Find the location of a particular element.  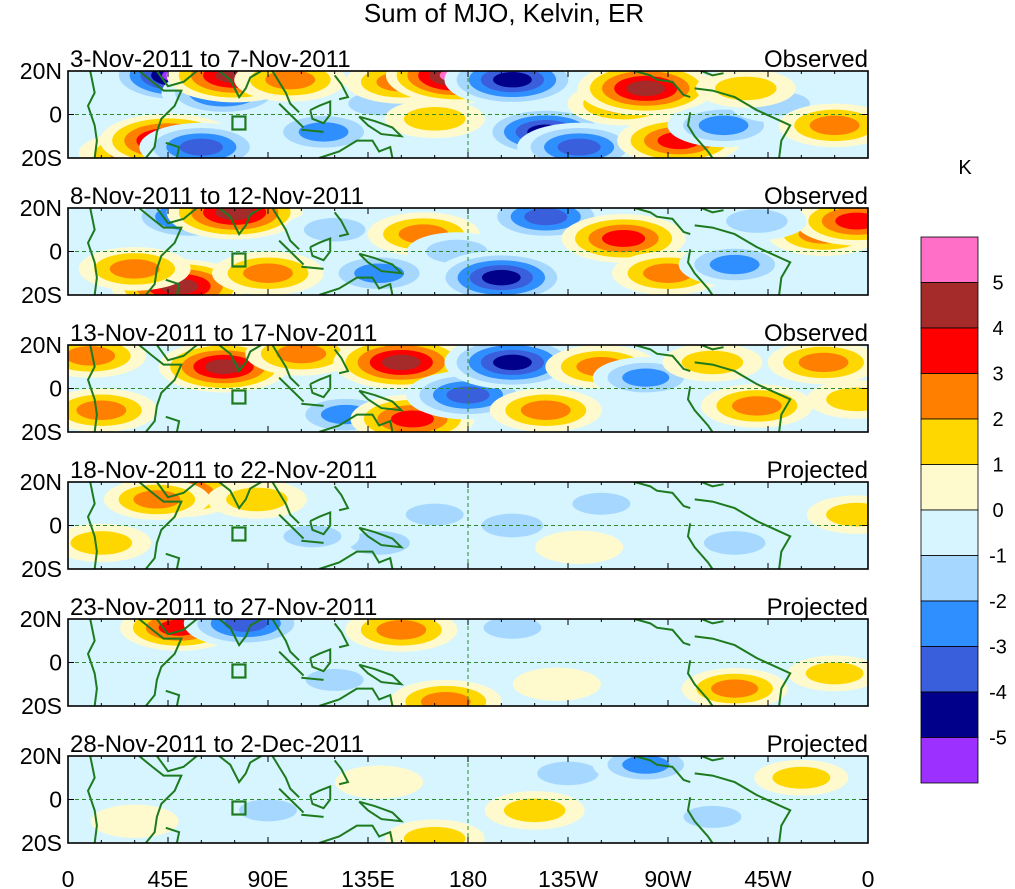

colorbar-tick-label: -2 is located at coordinates (998, 602).